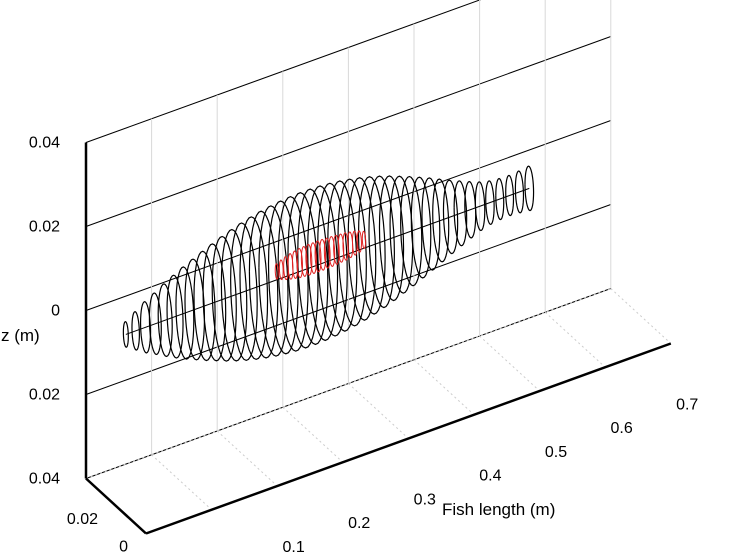 This screenshot has height=557, width=737. What do you see at coordinates (359, 523) in the screenshot?
I see `x-tick-label: 0.2` at bounding box center [359, 523].